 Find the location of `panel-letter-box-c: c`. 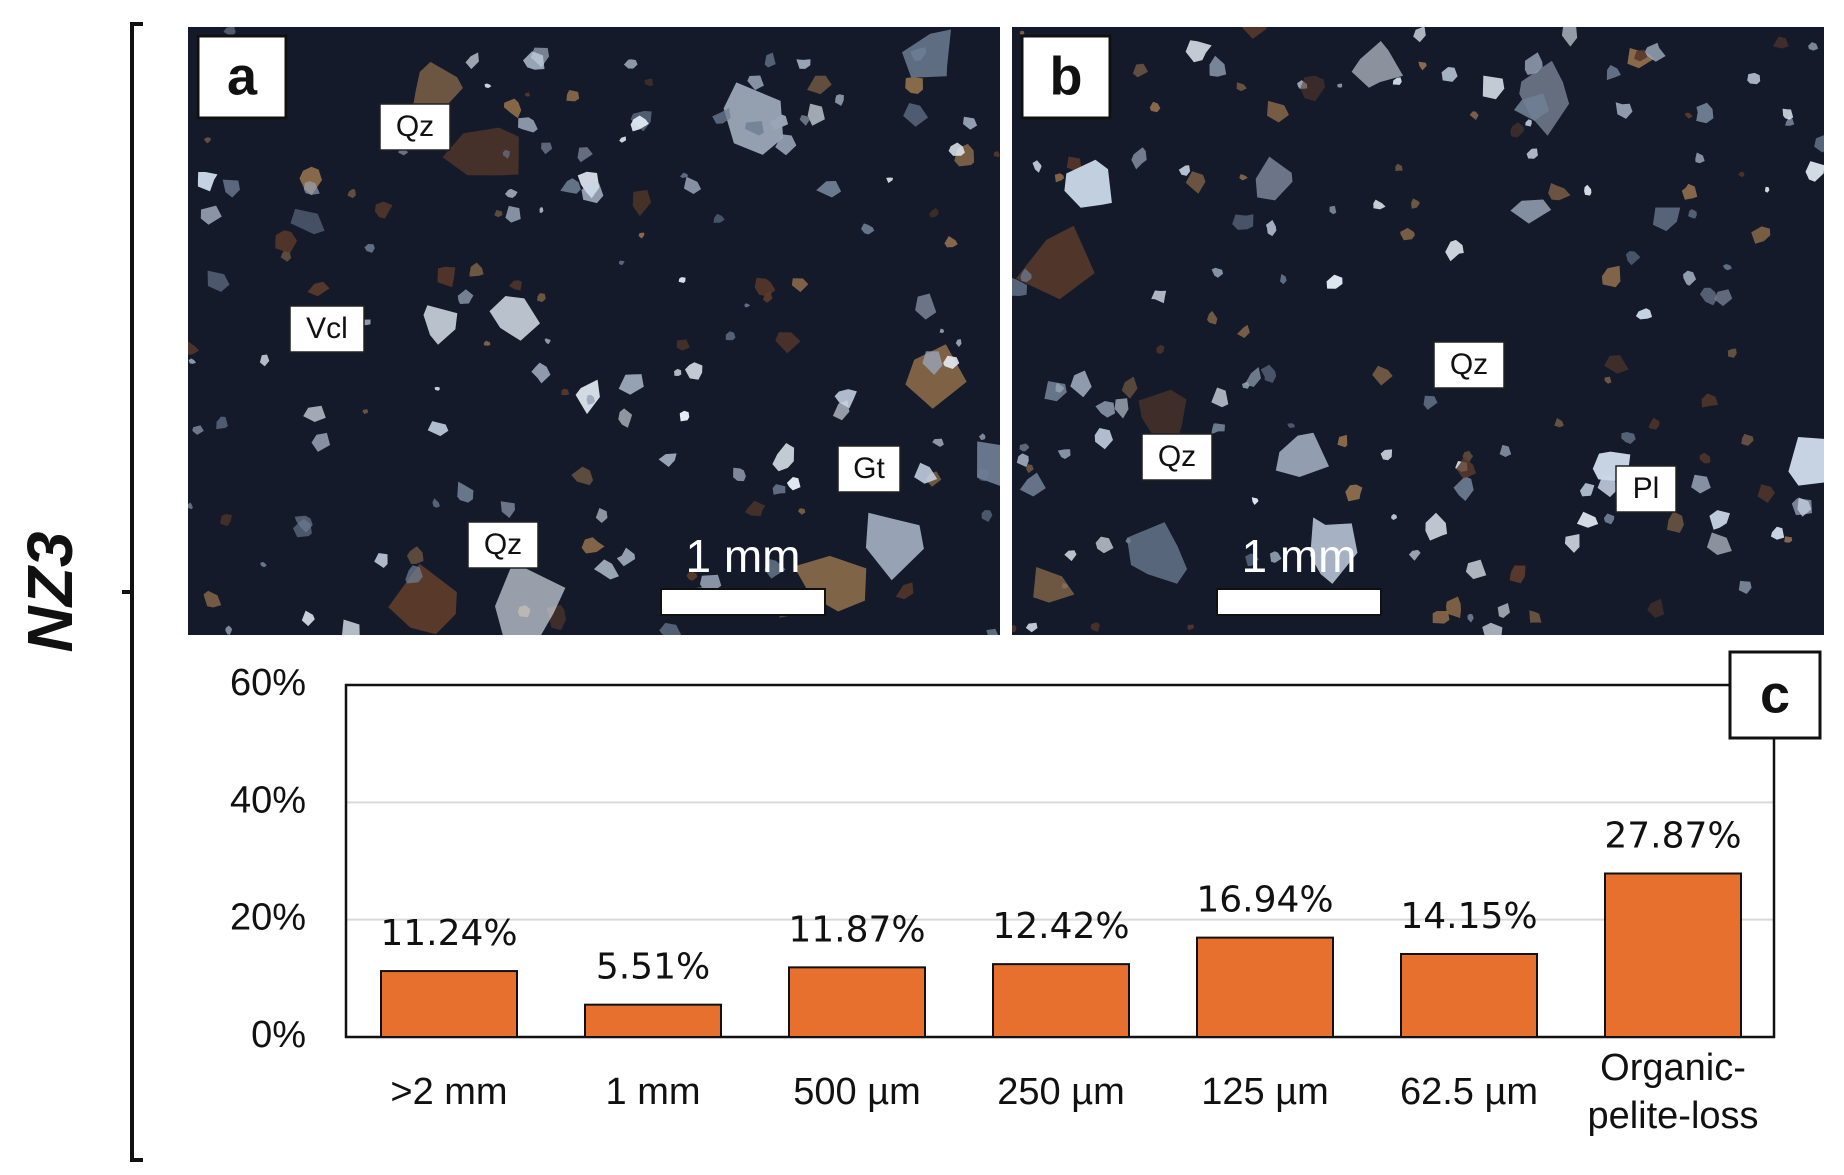

panel-letter-box-c: c is located at coordinates (1775, 695).